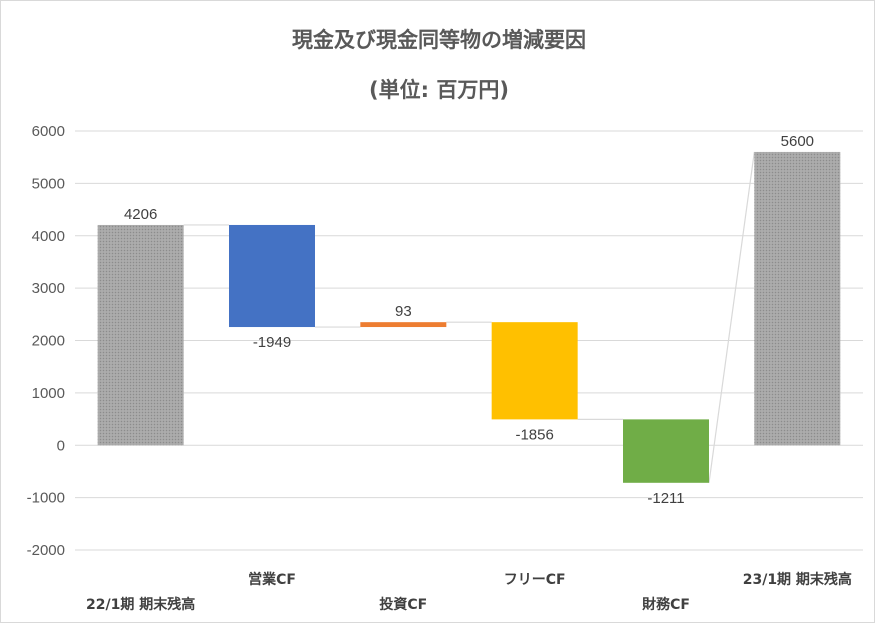 This screenshot has height=629, width=877. What do you see at coordinates (140, 214) in the screenshot?
I see `data-label: 4206` at bounding box center [140, 214].